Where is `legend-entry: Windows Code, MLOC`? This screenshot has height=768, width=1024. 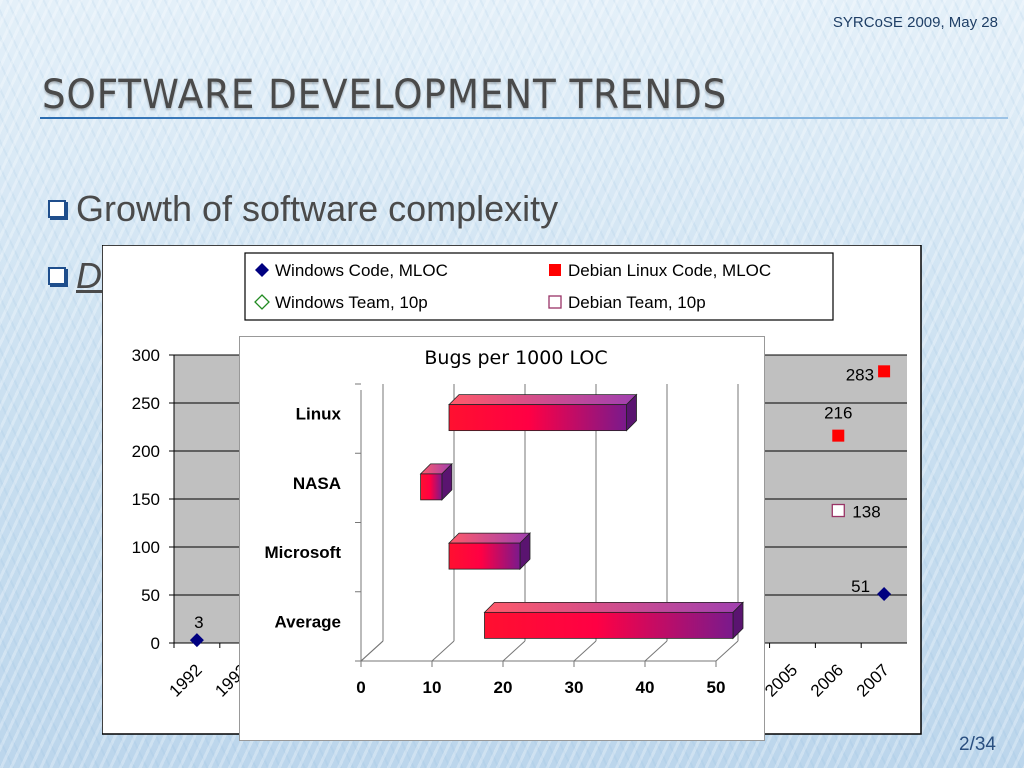 legend-entry: Windows Code, MLOC is located at coordinates (361, 270).